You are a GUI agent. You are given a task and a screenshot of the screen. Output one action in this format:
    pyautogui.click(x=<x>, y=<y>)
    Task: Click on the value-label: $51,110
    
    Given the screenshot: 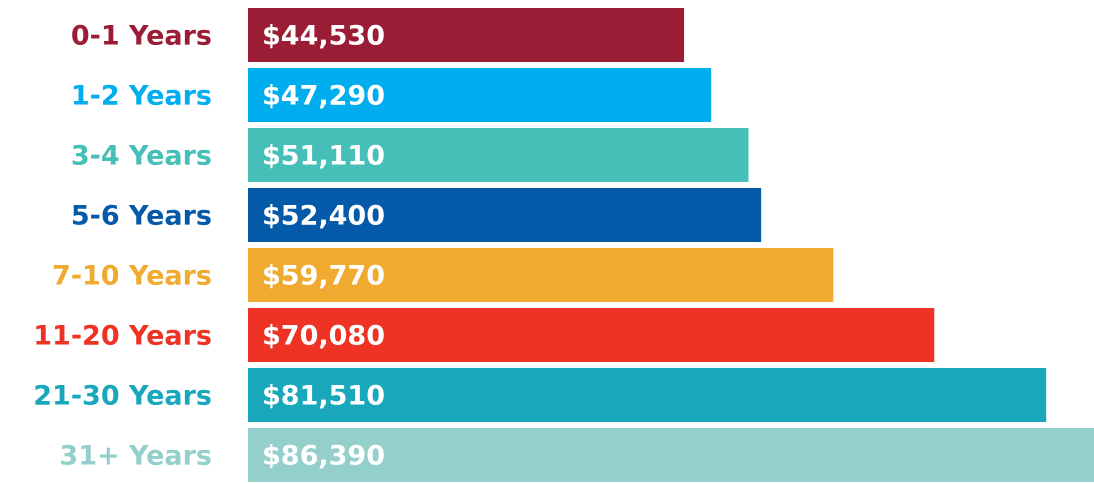 What is the action you would take?
    pyautogui.click(x=323, y=156)
    